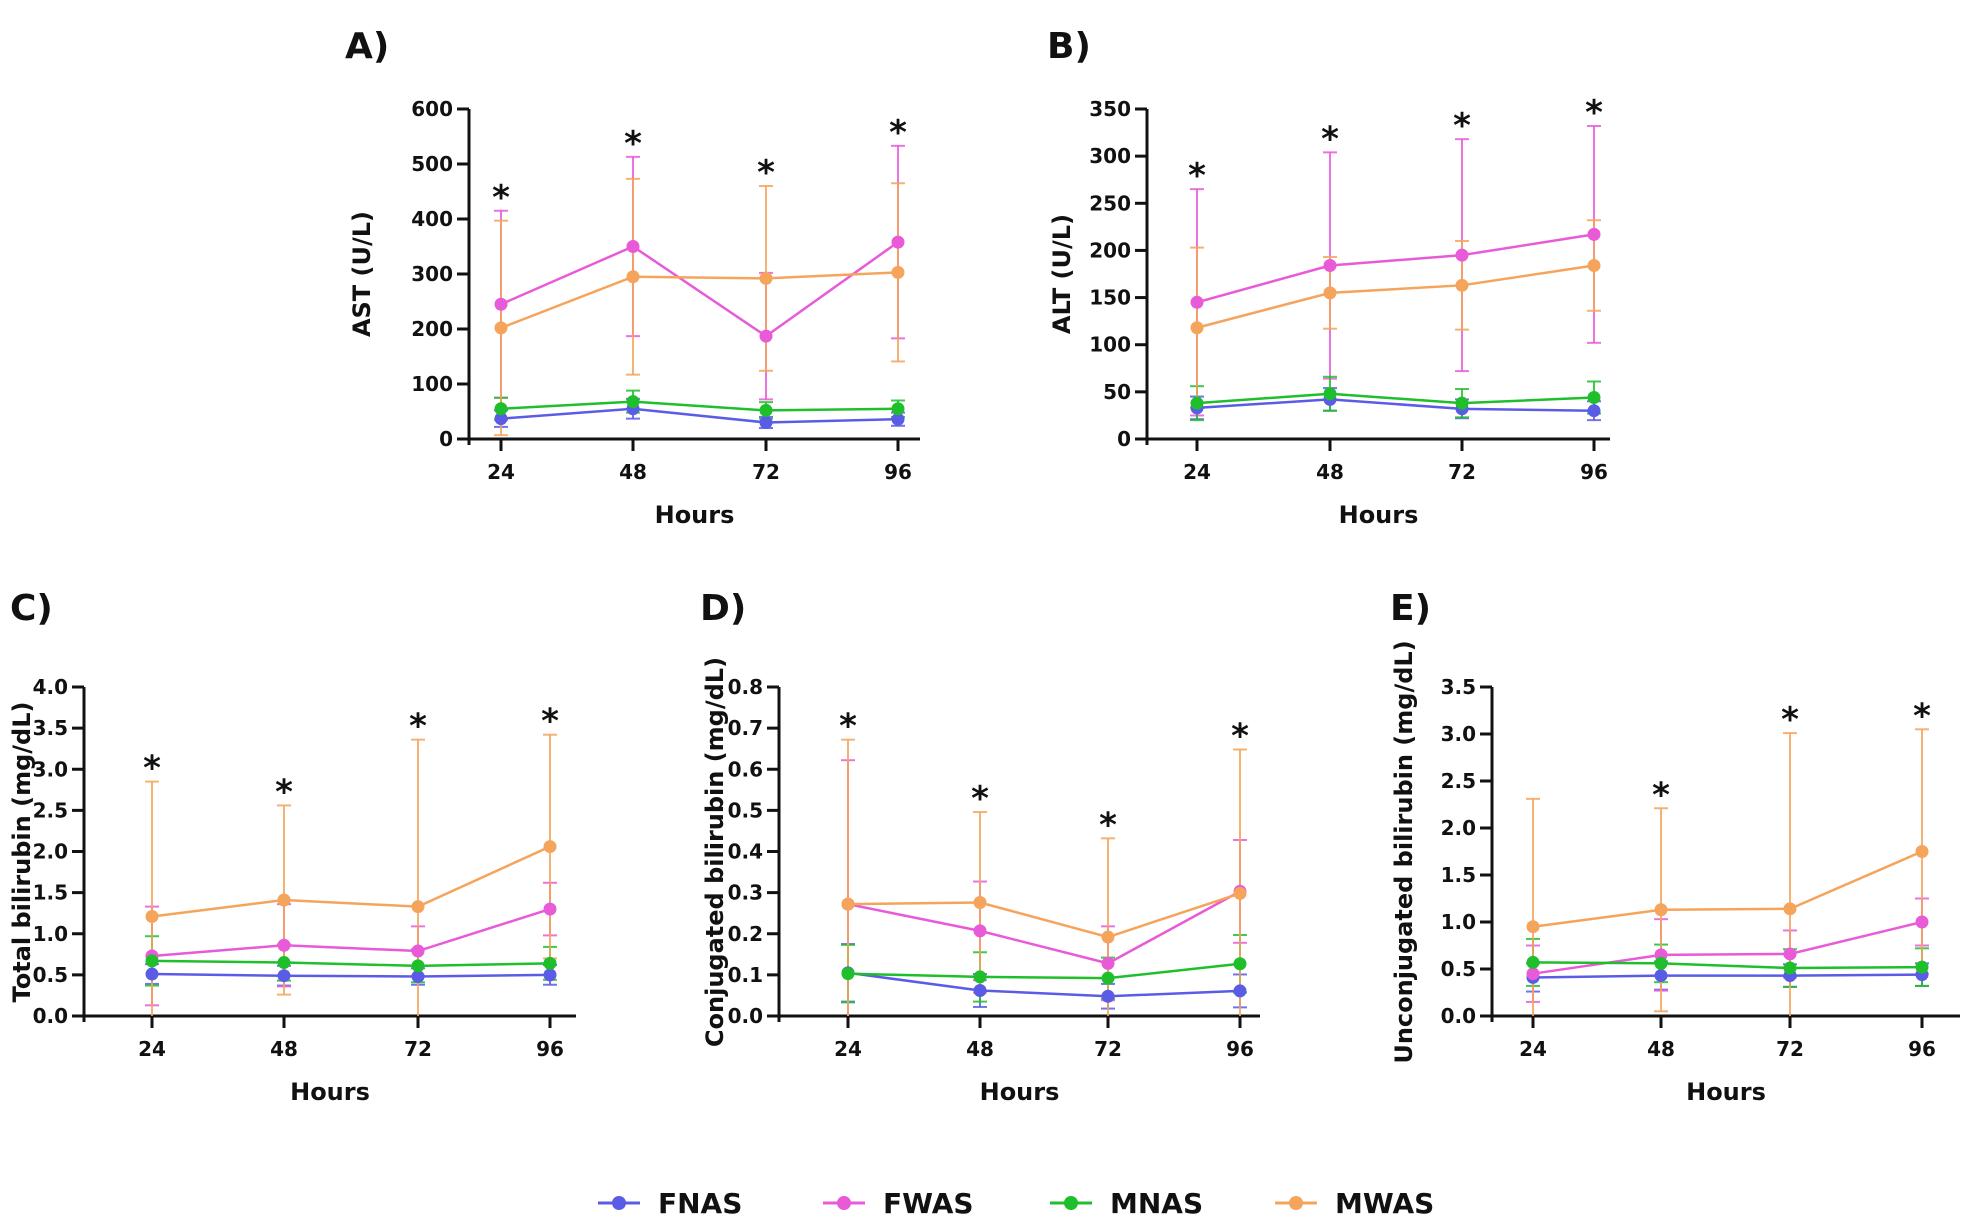 The image size is (1975, 1232). Describe the element at coordinates (745, 934) in the screenshot. I see `y-tick-label: 0.2` at that location.